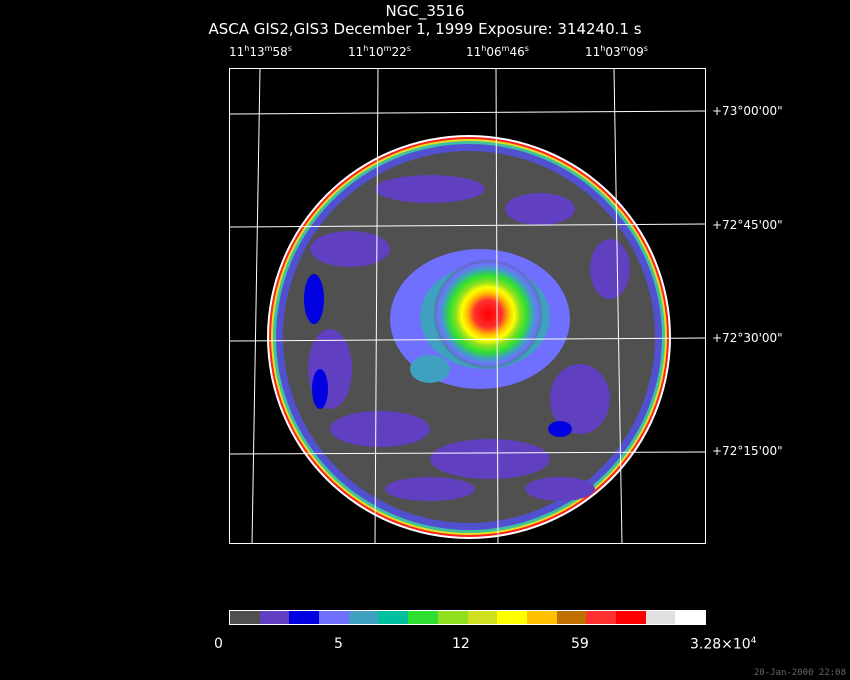 This screenshot has height=680, width=850. Describe the element at coordinates (799, 673) in the screenshot. I see `timestamp: 20-Jan-2000 22:08` at that location.